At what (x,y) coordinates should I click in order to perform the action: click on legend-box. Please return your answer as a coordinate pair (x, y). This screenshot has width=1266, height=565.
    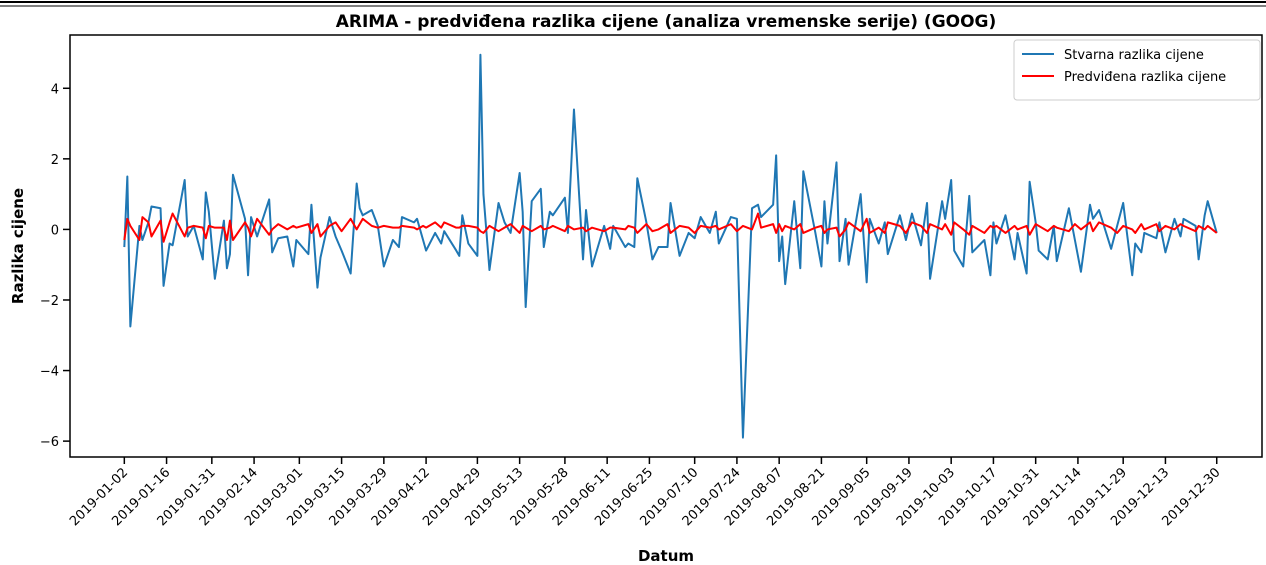
    Looking at the image, I should click on (1137, 70).